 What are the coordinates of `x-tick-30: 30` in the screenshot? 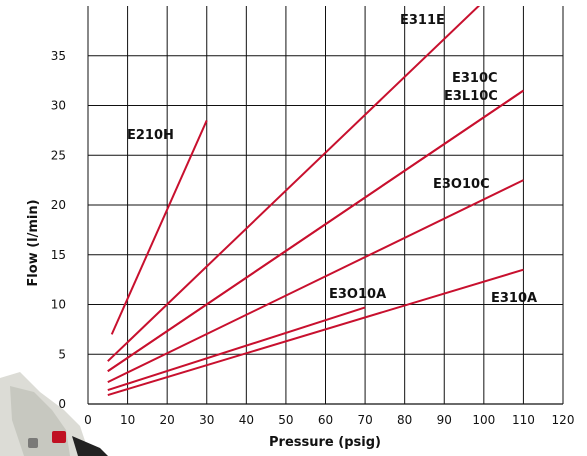 It's located at (206, 420).